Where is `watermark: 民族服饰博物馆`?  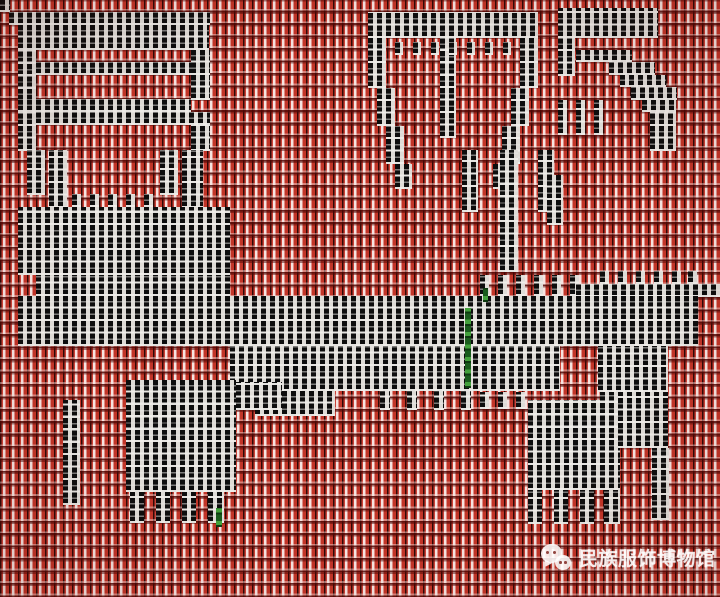 watermark: 民族服饰博物馆 is located at coordinates (628, 559).